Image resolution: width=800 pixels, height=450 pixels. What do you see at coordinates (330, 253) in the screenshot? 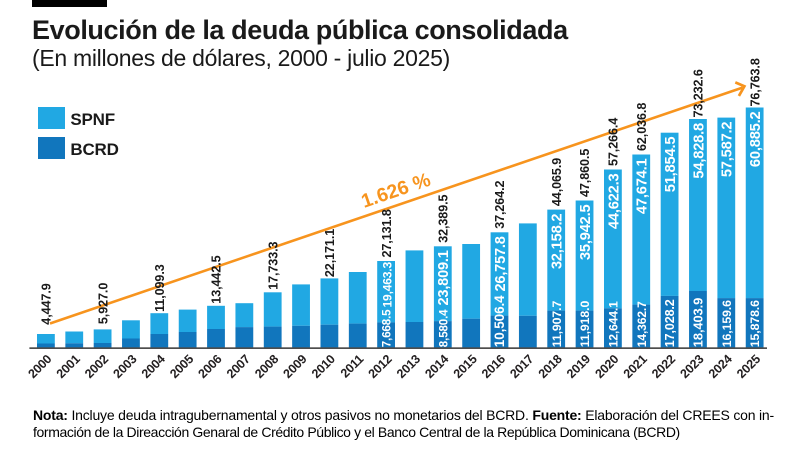
I see `svg-text: 22,171.1` at bounding box center [330, 253].